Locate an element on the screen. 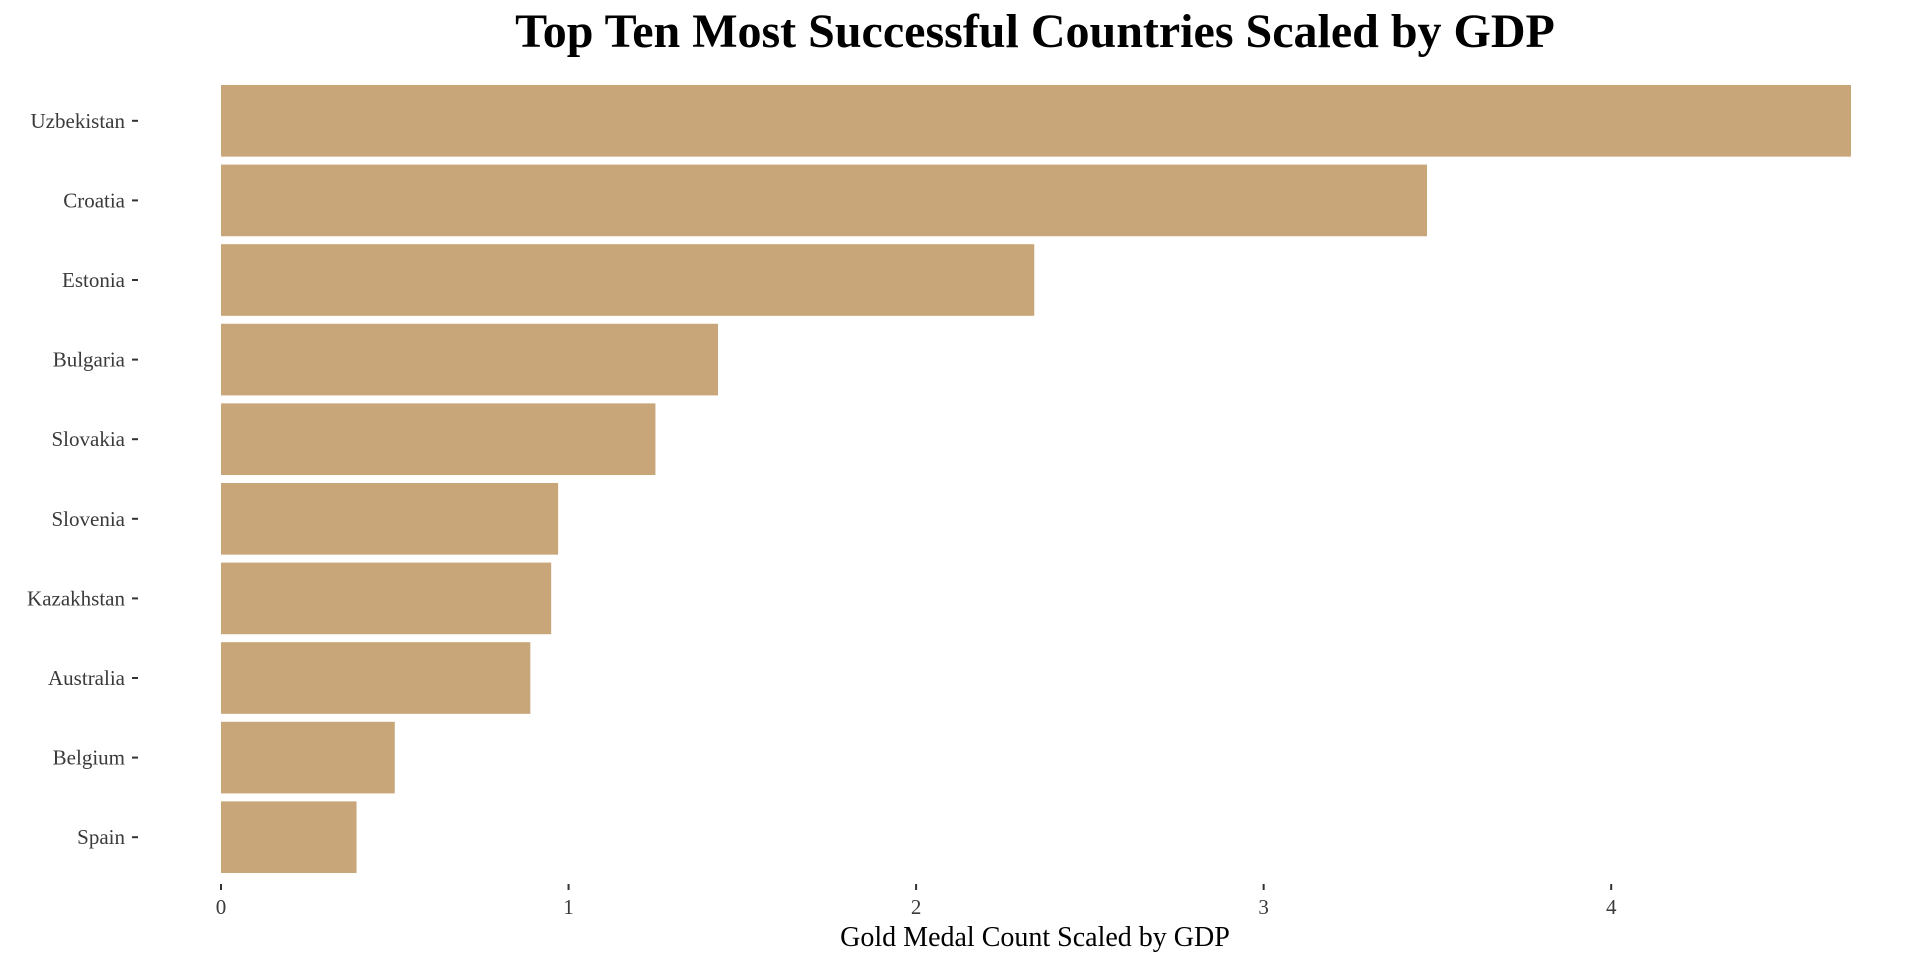 The height and width of the screenshot is (960, 1920). bar-estonia is located at coordinates (628, 280).